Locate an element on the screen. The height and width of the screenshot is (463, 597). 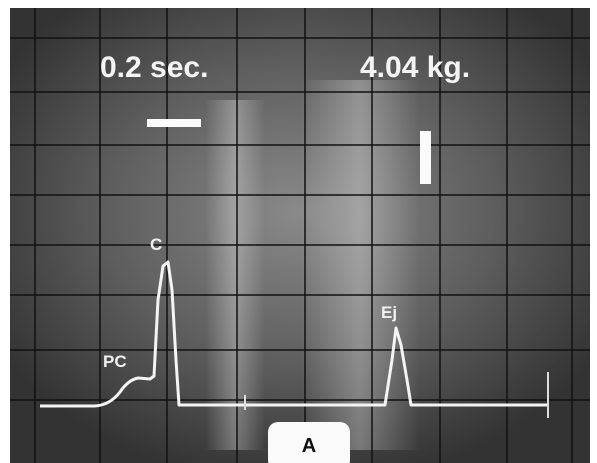
panel-label: A is located at coordinates (309, 446).